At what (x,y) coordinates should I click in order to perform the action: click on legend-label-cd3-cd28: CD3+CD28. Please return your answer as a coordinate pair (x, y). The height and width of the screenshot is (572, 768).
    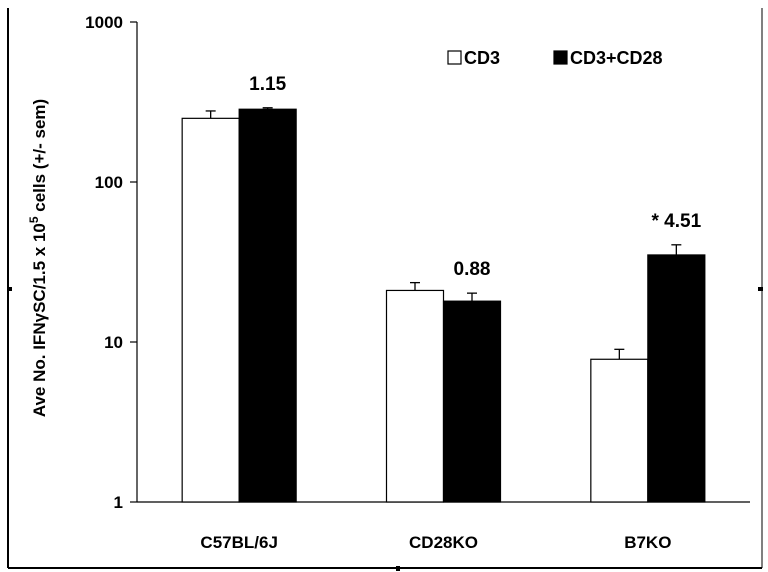
    Looking at the image, I should click on (616, 58).